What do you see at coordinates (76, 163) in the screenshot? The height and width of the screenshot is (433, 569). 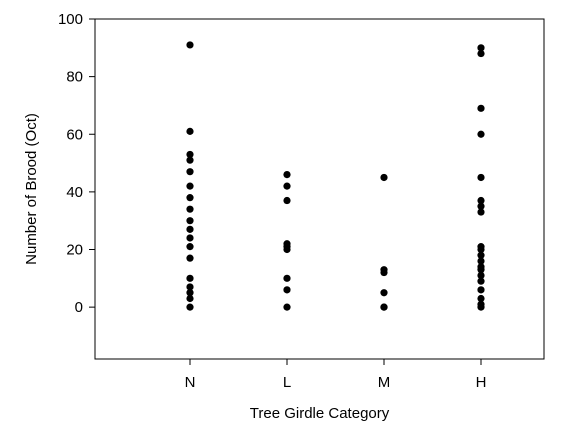 I see `y-axis-ticks: 0 20 40 60 80 100` at bounding box center [76, 163].